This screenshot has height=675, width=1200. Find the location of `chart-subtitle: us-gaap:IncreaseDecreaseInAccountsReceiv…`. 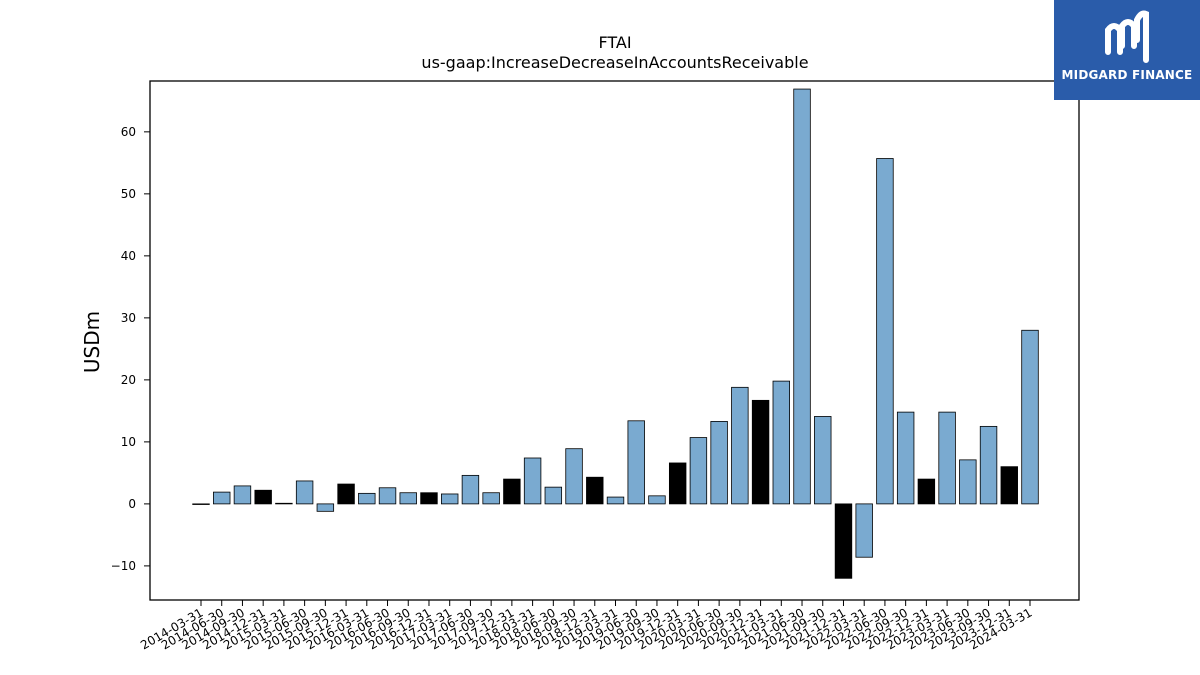

chart-subtitle: us-gaap:IncreaseDecreaseInAccountsReceiv… is located at coordinates (614, 62).